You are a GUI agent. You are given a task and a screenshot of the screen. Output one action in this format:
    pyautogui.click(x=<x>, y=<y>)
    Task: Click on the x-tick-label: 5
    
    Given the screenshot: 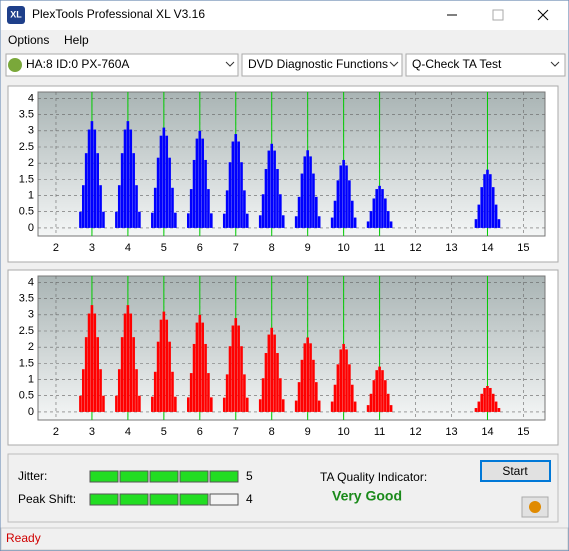 What is the action you would take?
    pyautogui.click(x=164, y=432)
    